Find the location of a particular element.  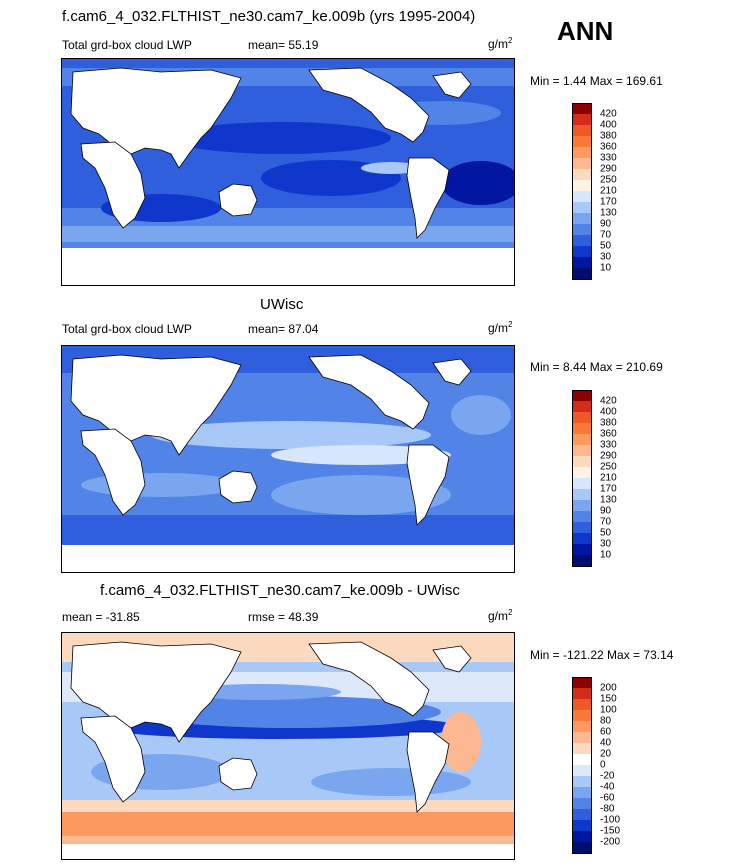

panel1-minmax: Min = 1.44 Max = 169.61 is located at coordinates (596, 81).